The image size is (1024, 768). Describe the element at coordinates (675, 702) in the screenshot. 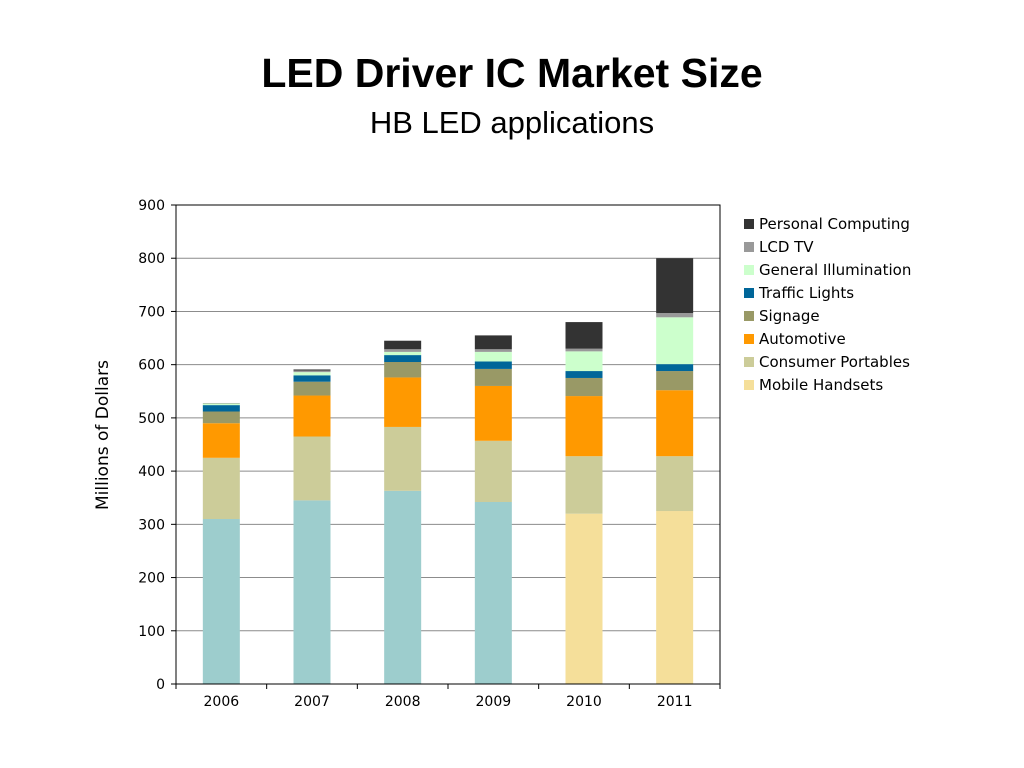

I see `x-tick-label: 2011` at that location.